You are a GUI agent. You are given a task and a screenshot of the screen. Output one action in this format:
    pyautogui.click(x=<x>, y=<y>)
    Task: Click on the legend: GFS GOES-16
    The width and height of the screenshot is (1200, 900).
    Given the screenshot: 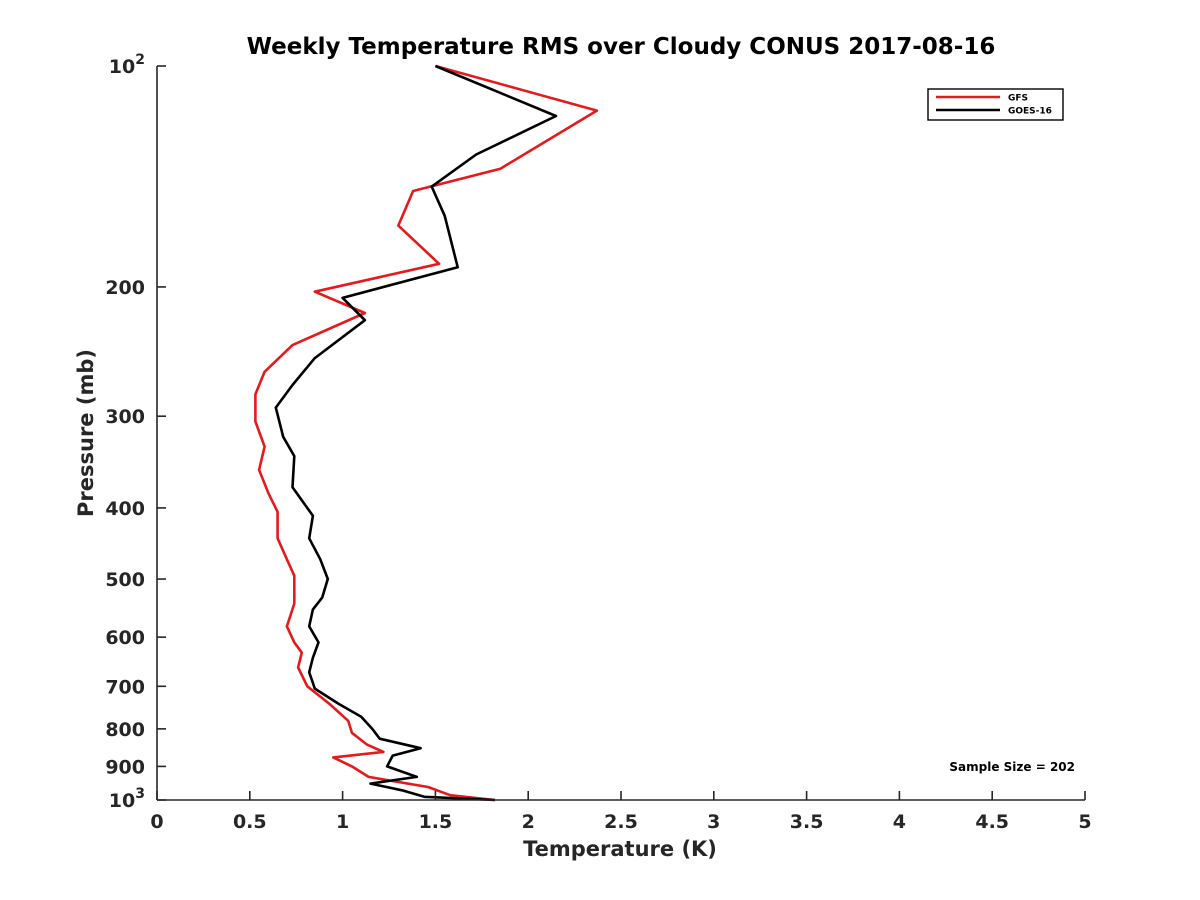 What is the action you would take?
    pyautogui.click(x=995, y=104)
    